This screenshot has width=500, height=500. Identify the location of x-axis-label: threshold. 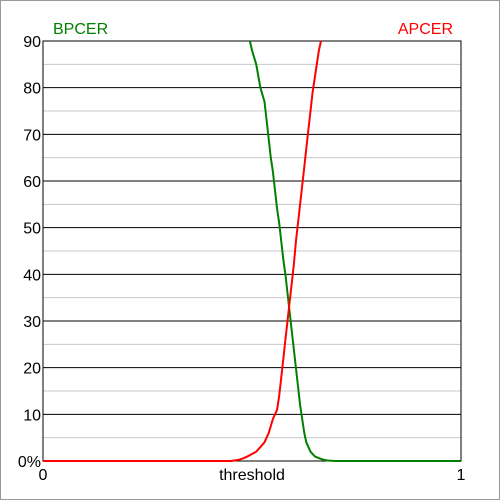
(252, 475).